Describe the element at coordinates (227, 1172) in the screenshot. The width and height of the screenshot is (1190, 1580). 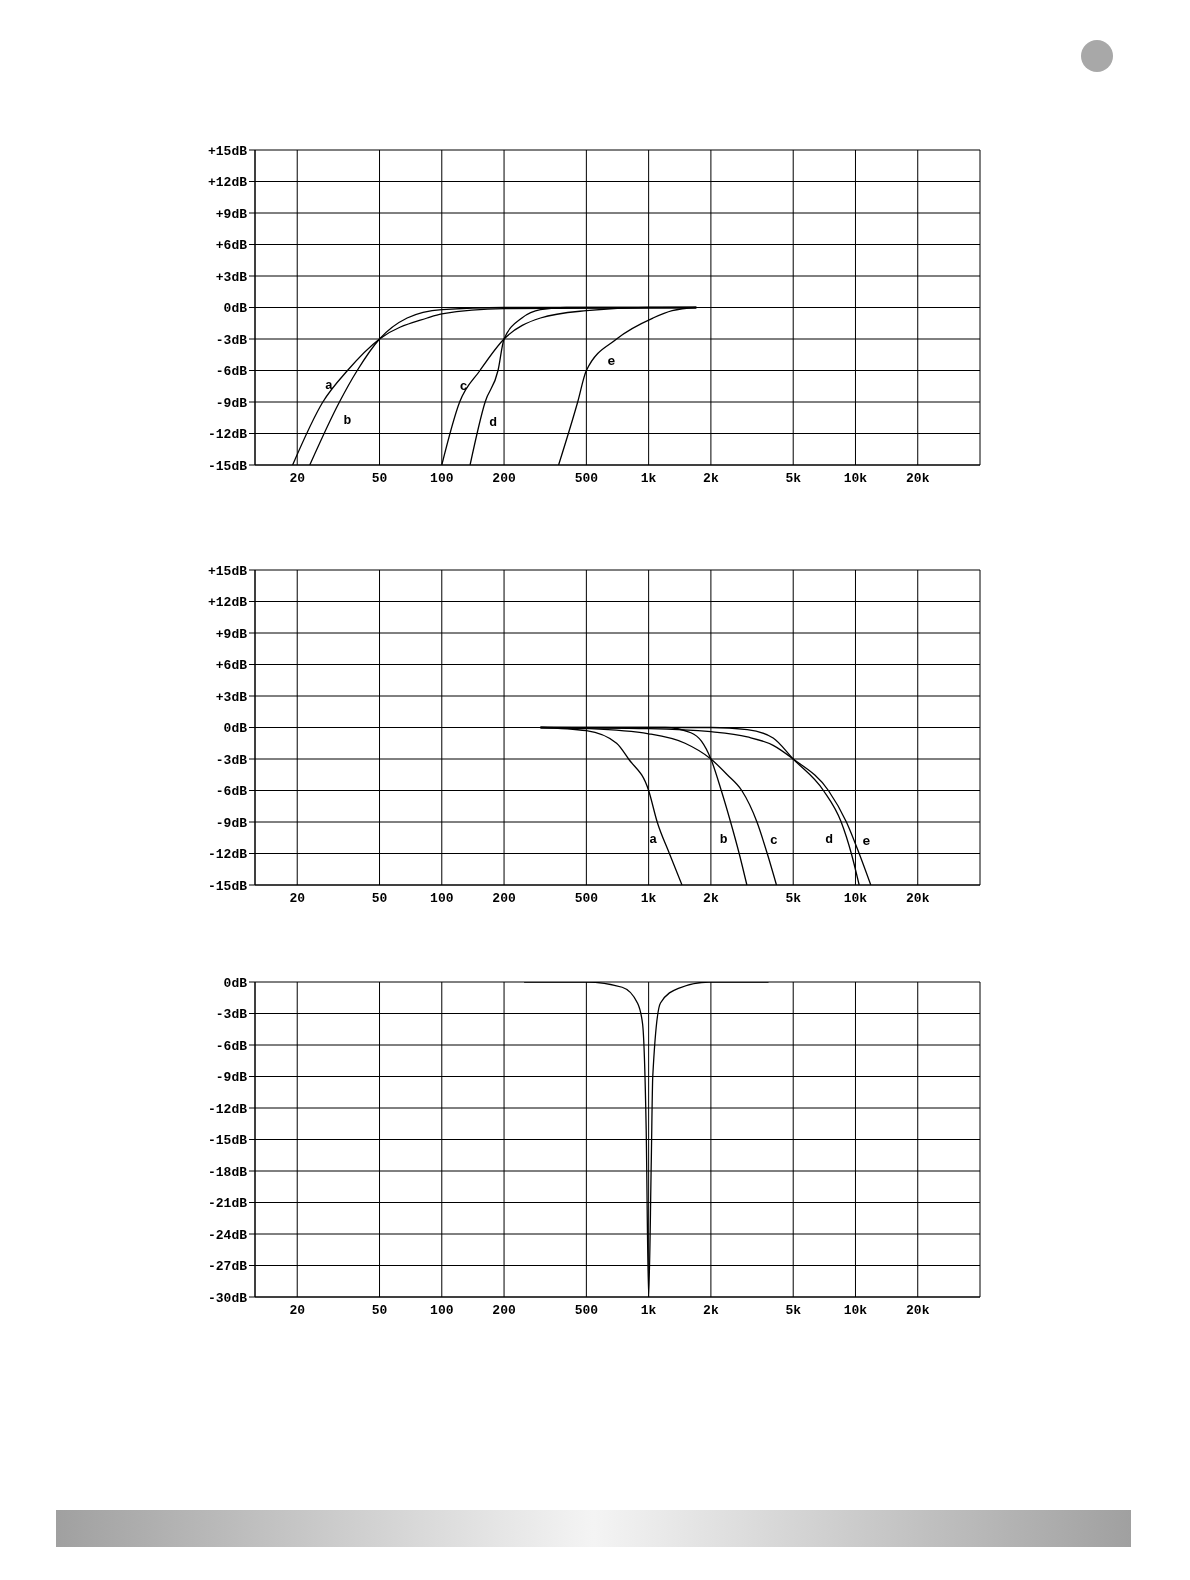
I see `y-tick-label: -18dB` at that location.